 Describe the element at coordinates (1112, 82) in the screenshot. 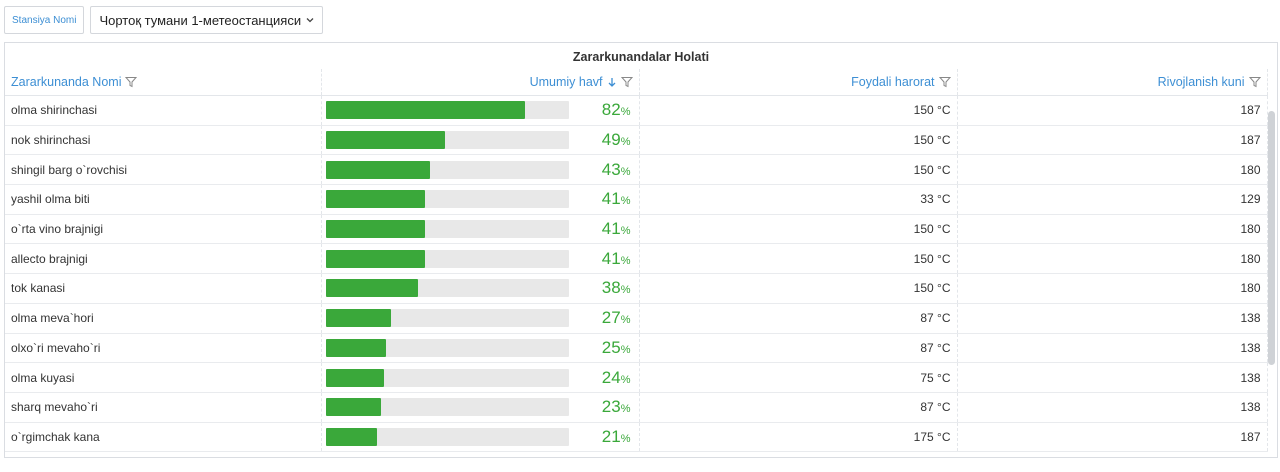

I see `column-header-days: Rivojlanish kuni` at that location.